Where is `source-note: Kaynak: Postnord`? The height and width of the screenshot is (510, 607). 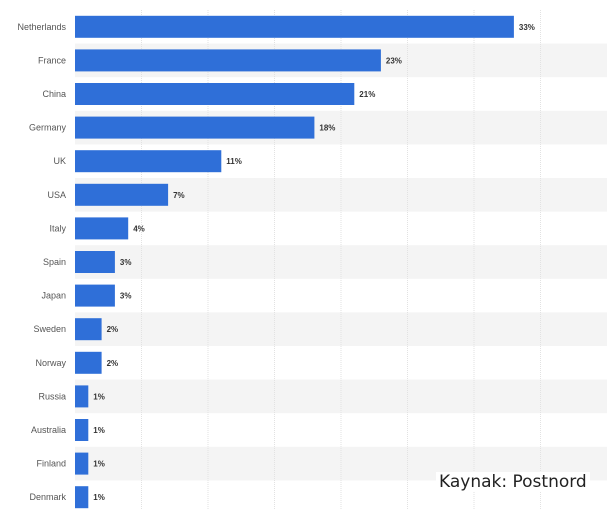 source-note: Kaynak: Postnord is located at coordinates (513, 482).